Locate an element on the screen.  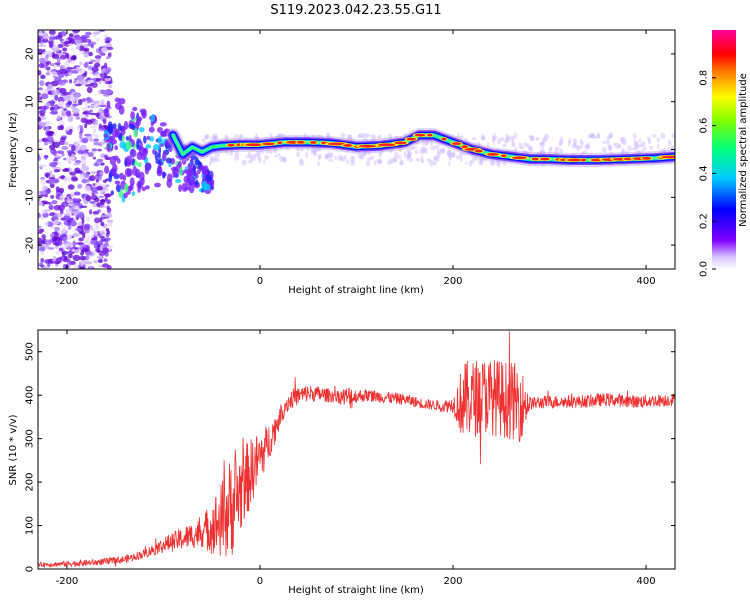
spectrogram-y-tick-label: -10 is located at coordinates (30, 197).